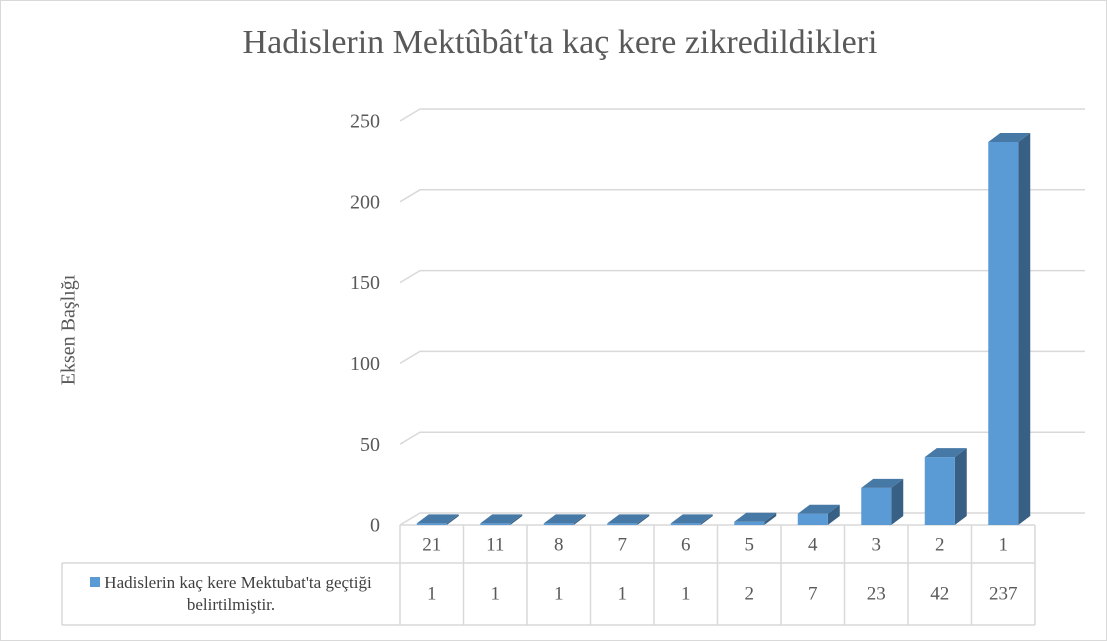 This screenshot has height=641, width=1107. What do you see at coordinates (69, 329) in the screenshot?
I see `y-axis-label: Eksen Başlığı` at bounding box center [69, 329].